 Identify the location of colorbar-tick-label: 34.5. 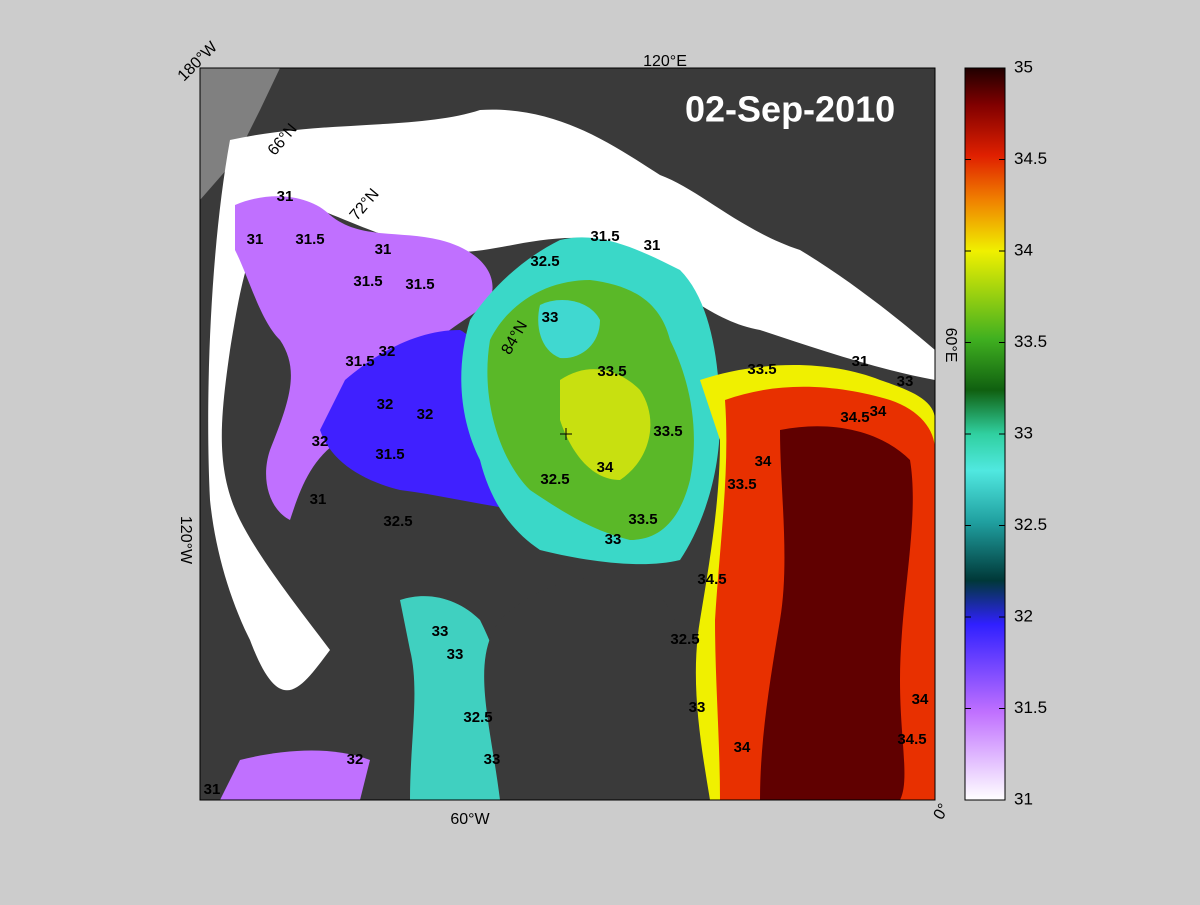
(1030, 158).